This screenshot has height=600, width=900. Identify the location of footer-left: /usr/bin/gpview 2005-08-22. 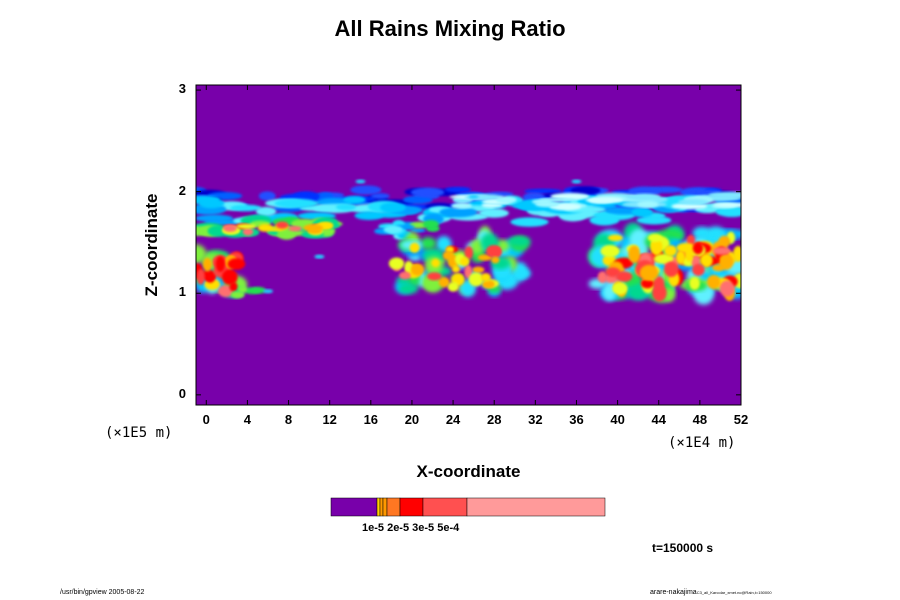
(102, 592).